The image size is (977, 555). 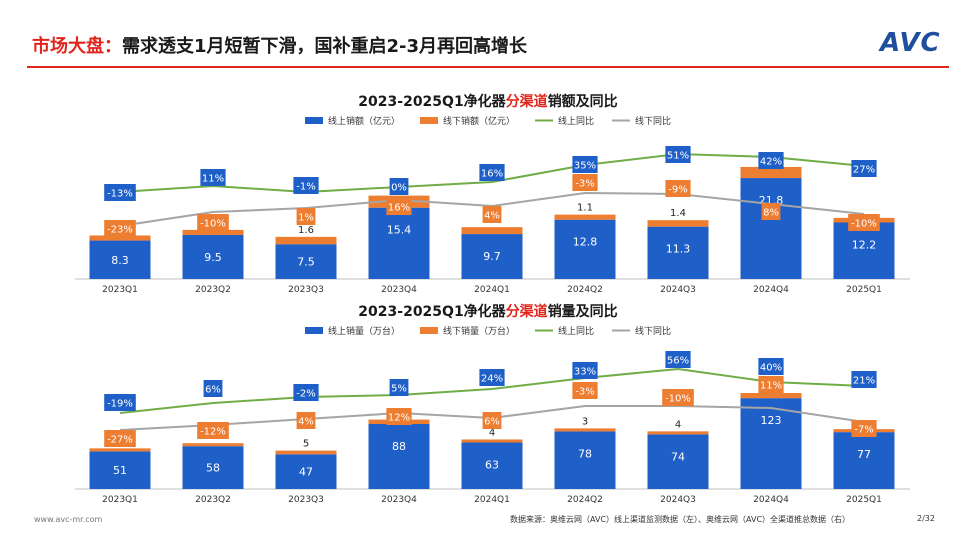 I want to click on offline-yoy-label: -27%, so click(x=120, y=440).